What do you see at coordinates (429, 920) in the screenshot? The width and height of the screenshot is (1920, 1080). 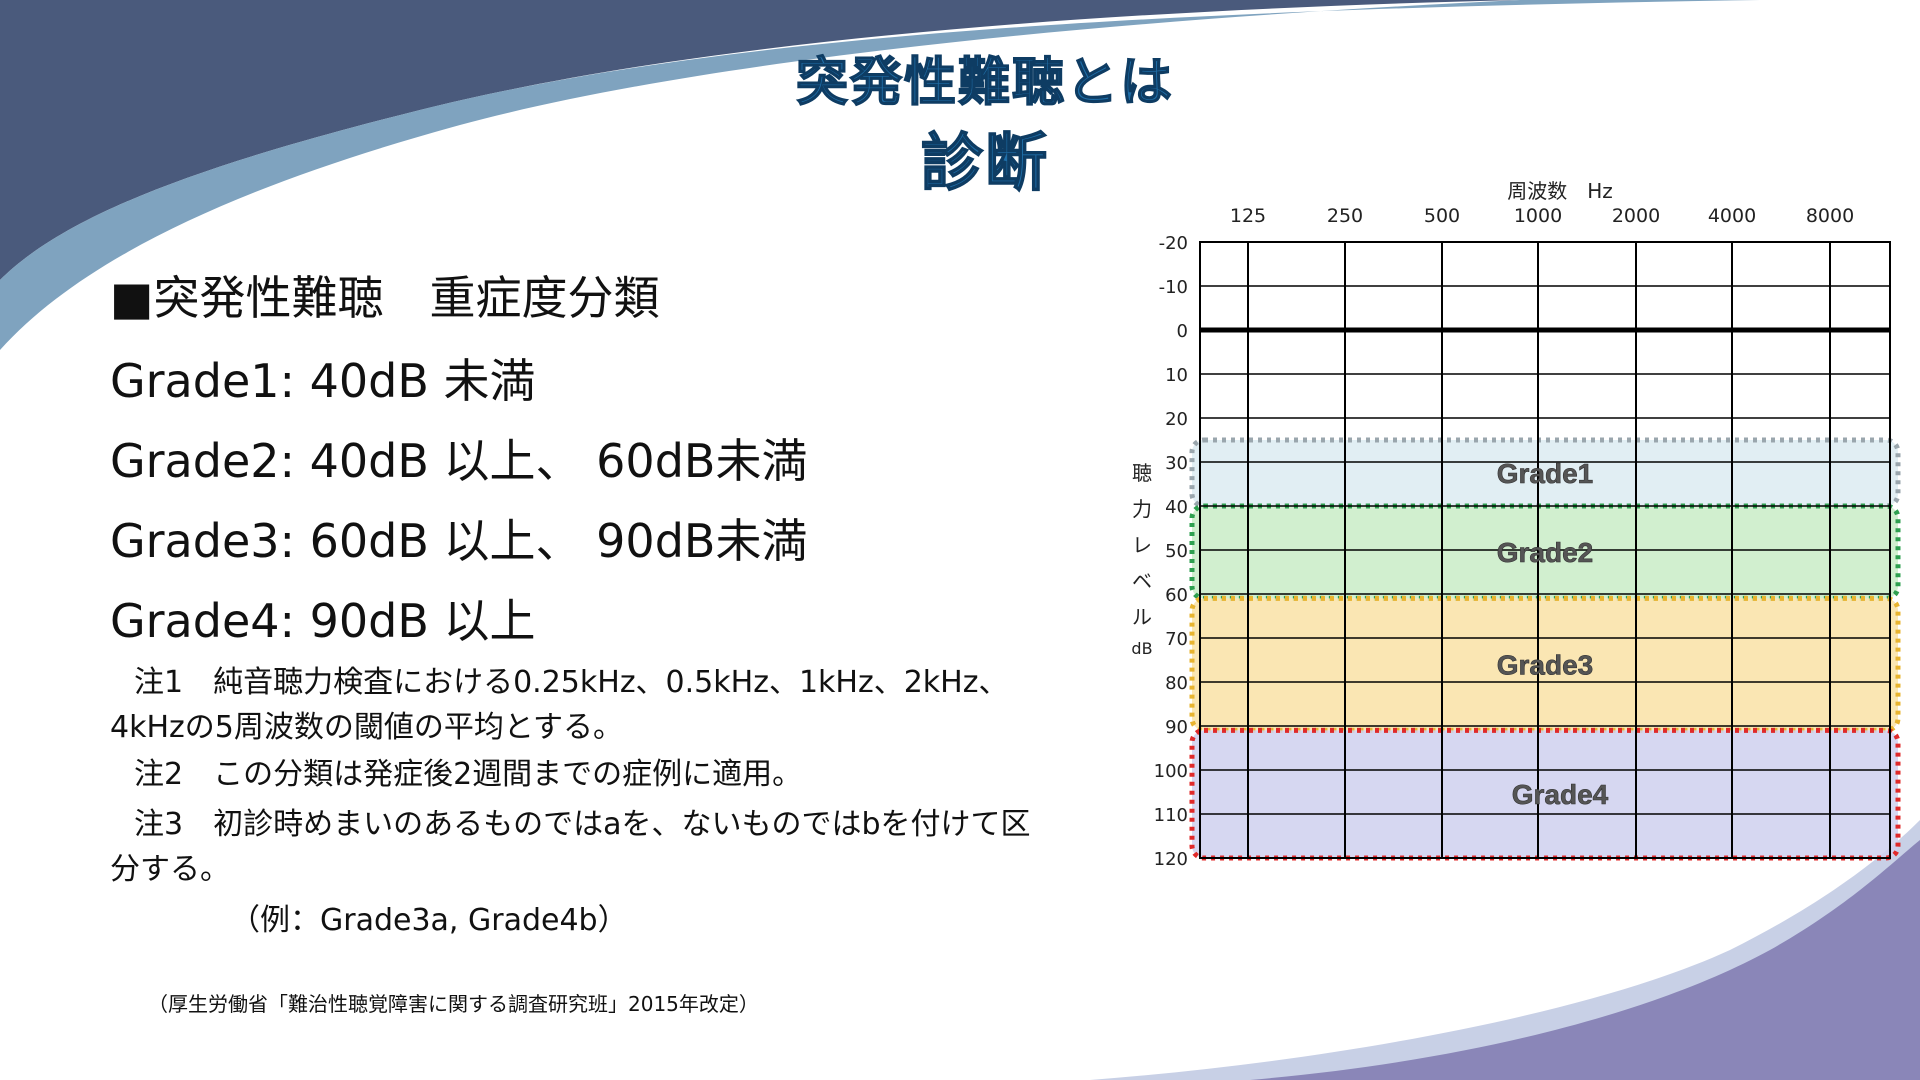 I see `note-example: （例：Grade3a, Grade4b）` at bounding box center [429, 920].